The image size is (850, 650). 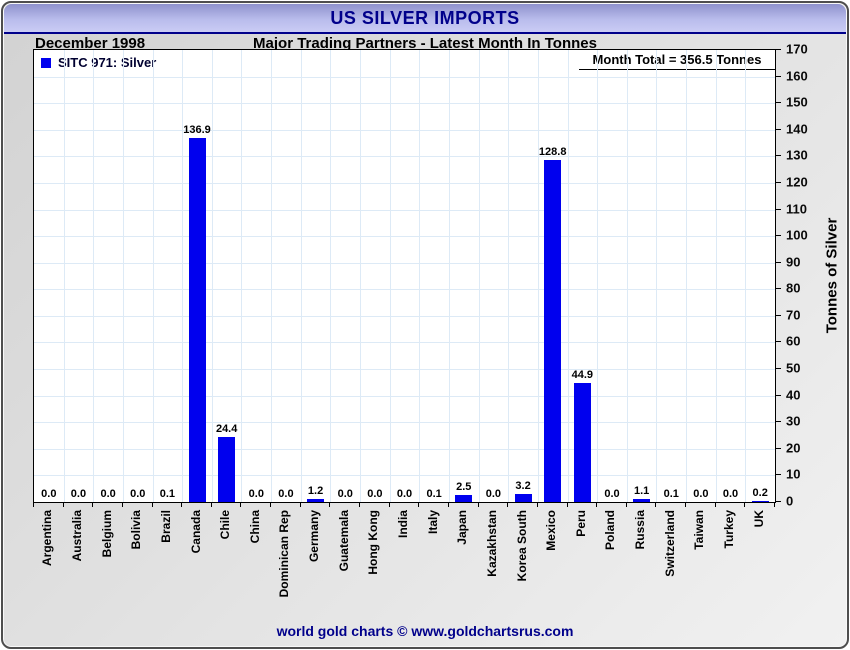 I want to click on bar-value-label: 1.1, so click(x=641, y=491).